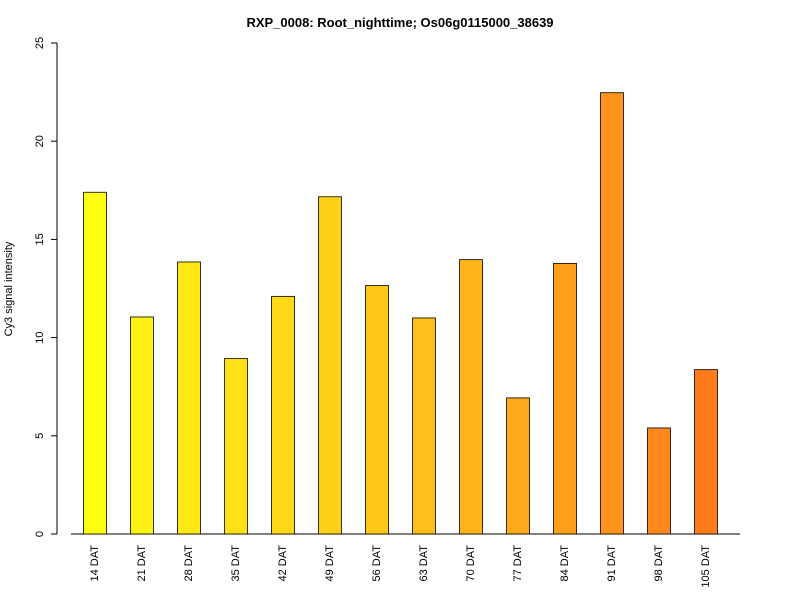  I want to click on y-tick-label: 20, so click(40, 141).